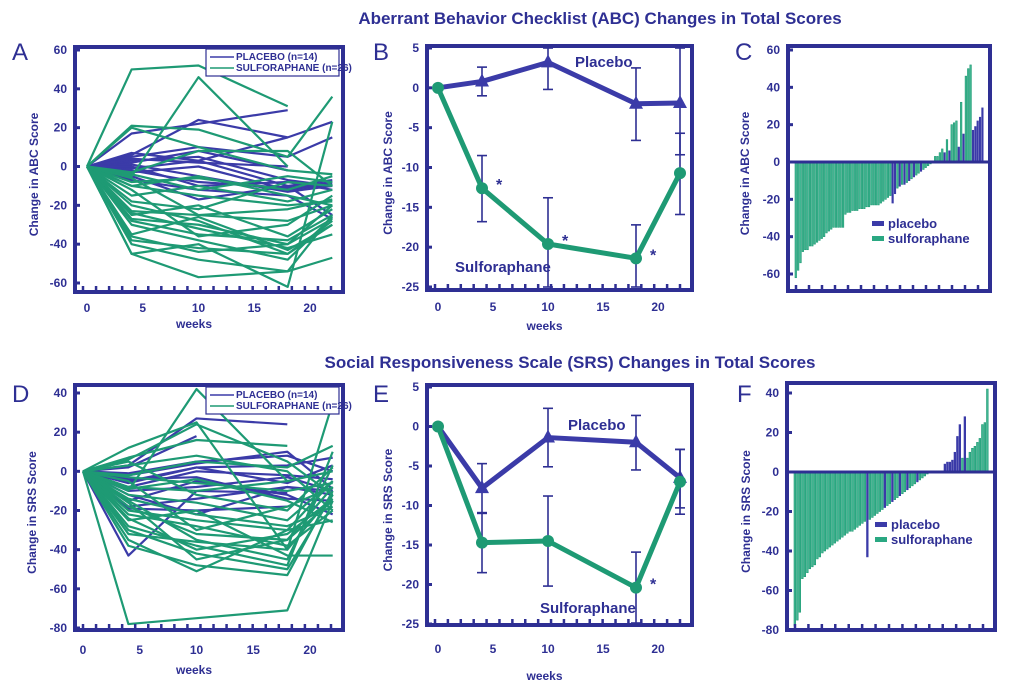  Describe the element at coordinates (636, 102) in the screenshot. I see `placebo-data-point` at that location.